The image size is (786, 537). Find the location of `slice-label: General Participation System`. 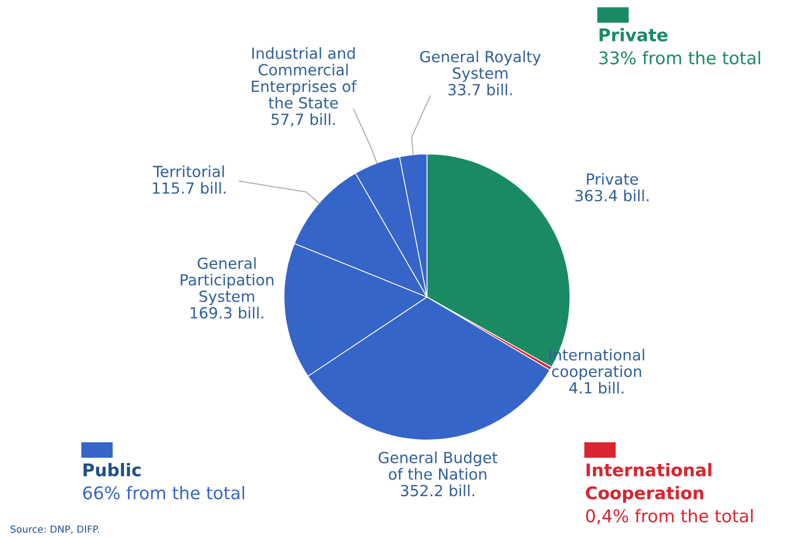

slice-label: General Participation System is located at coordinates (227, 281).